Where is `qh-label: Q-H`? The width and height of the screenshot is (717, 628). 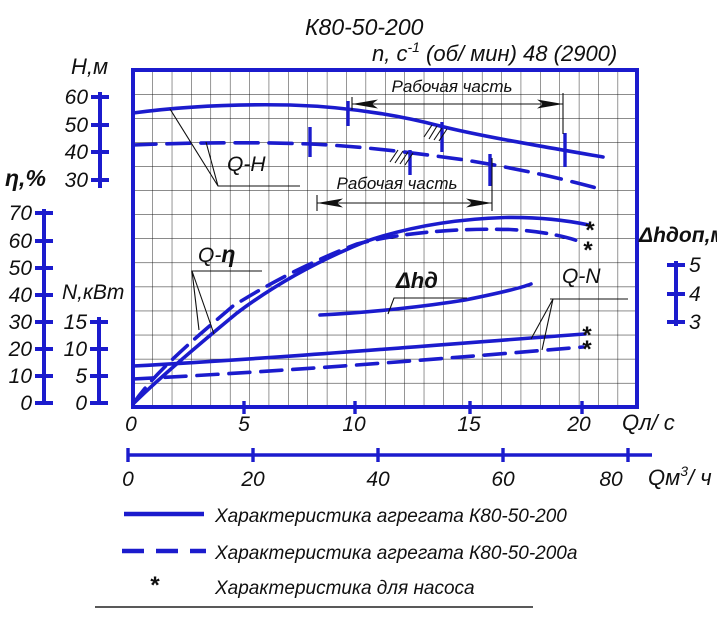
qh-label: Q-H is located at coordinates (246, 164).